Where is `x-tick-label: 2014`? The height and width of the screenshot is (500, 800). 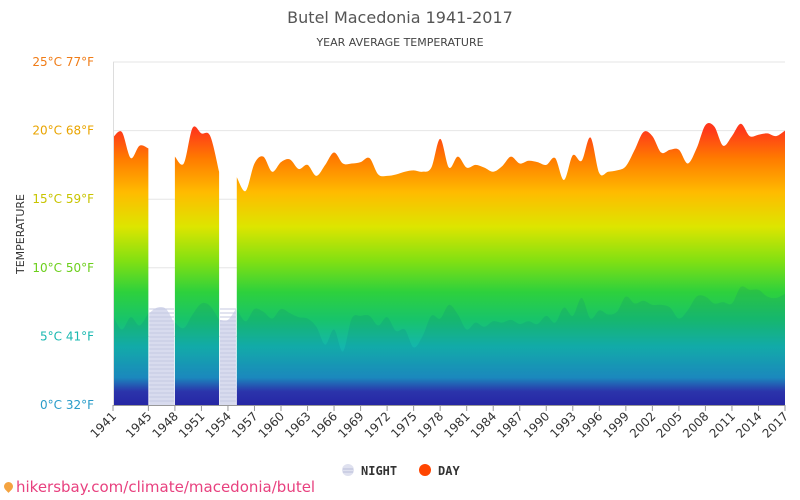 x-tick-label: 2014 is located at coordinates (748, 424).